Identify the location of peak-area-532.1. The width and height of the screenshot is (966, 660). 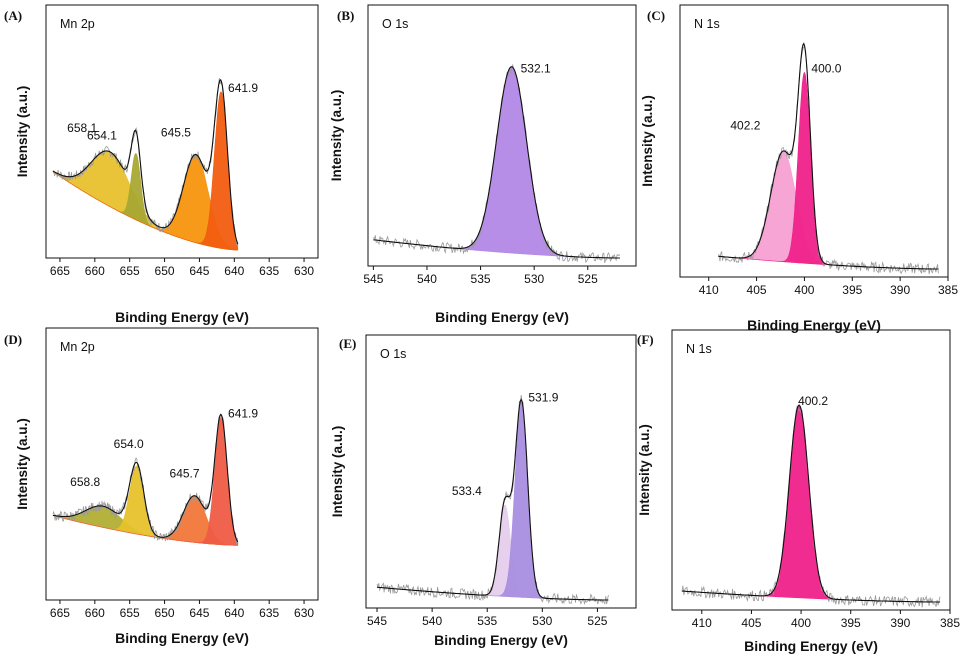
(496, 162).